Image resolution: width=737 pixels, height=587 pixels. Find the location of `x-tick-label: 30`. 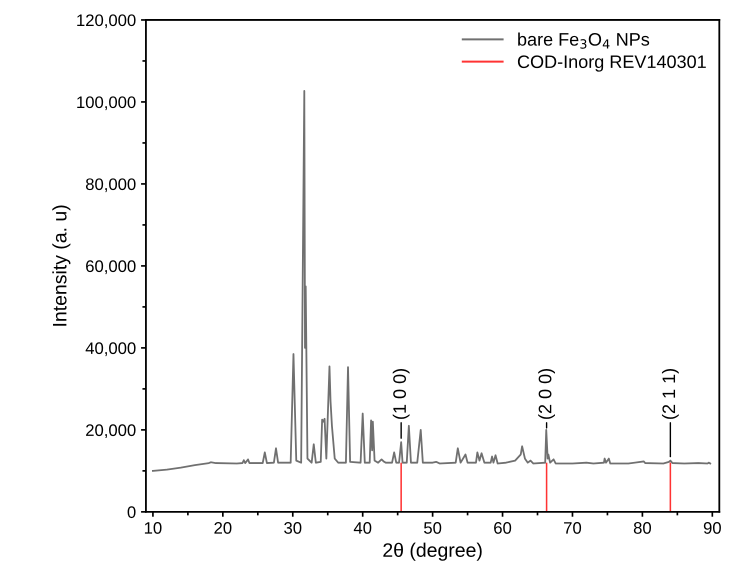

x-tick-label: 30 is located at coordinates (293, 528).